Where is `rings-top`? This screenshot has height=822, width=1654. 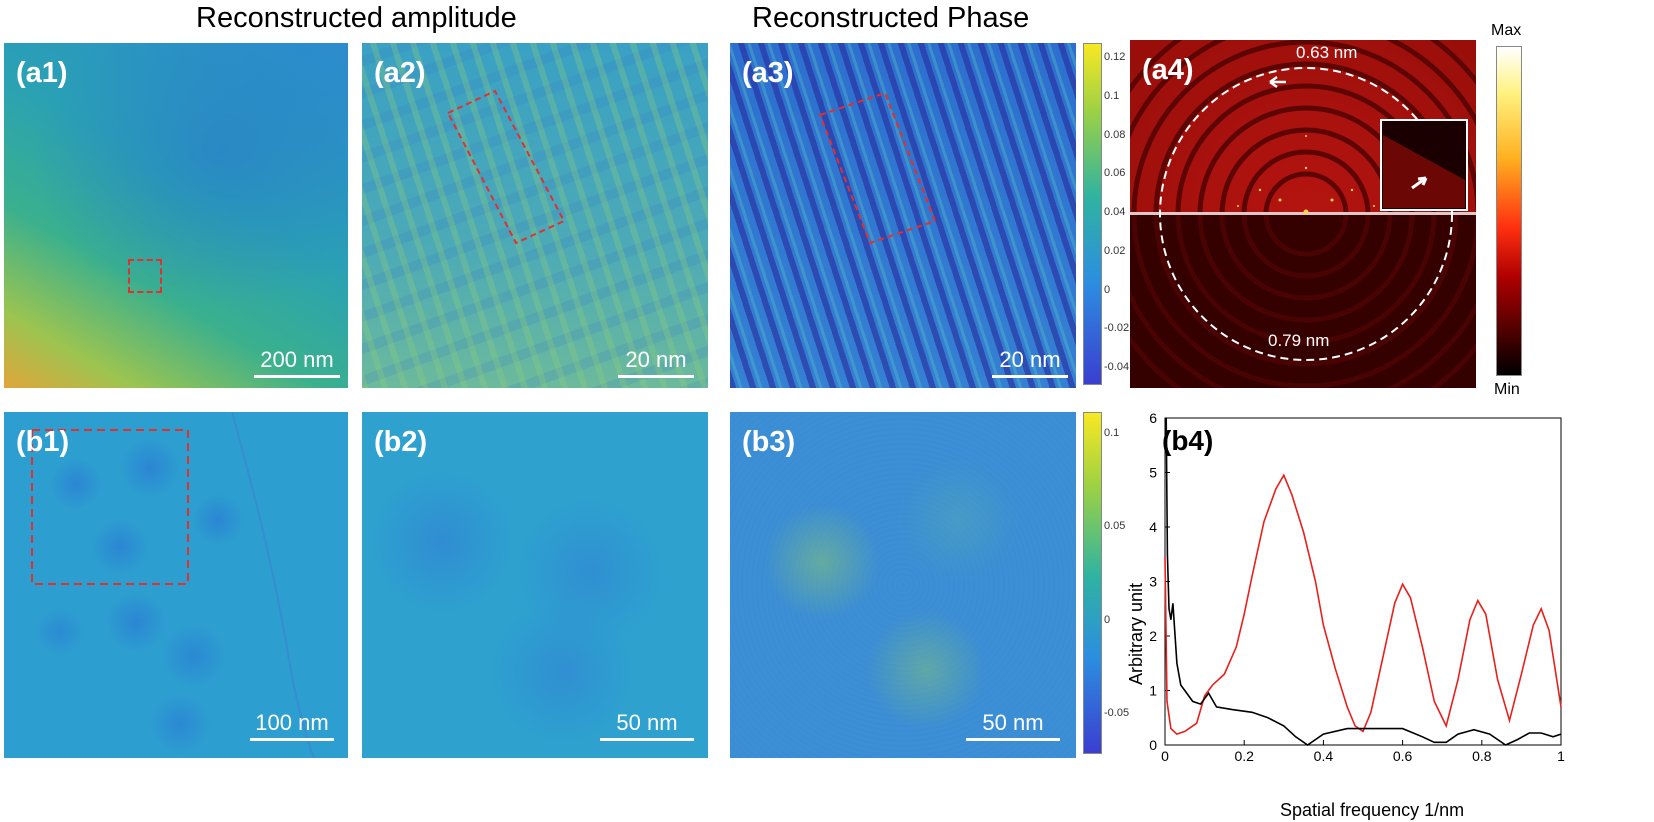
rings-top is located at coordinates (1303, 126).